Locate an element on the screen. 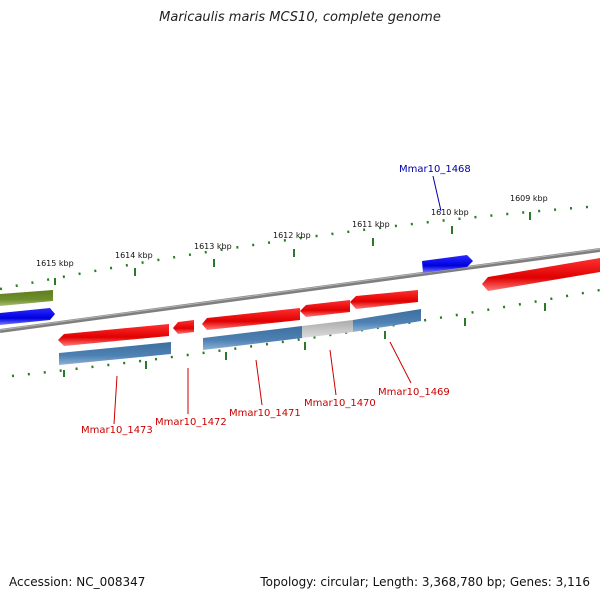 Image resolution: width=600 pixels, height=600 pixels. genome-backbone is located at coordinates (300, 290).